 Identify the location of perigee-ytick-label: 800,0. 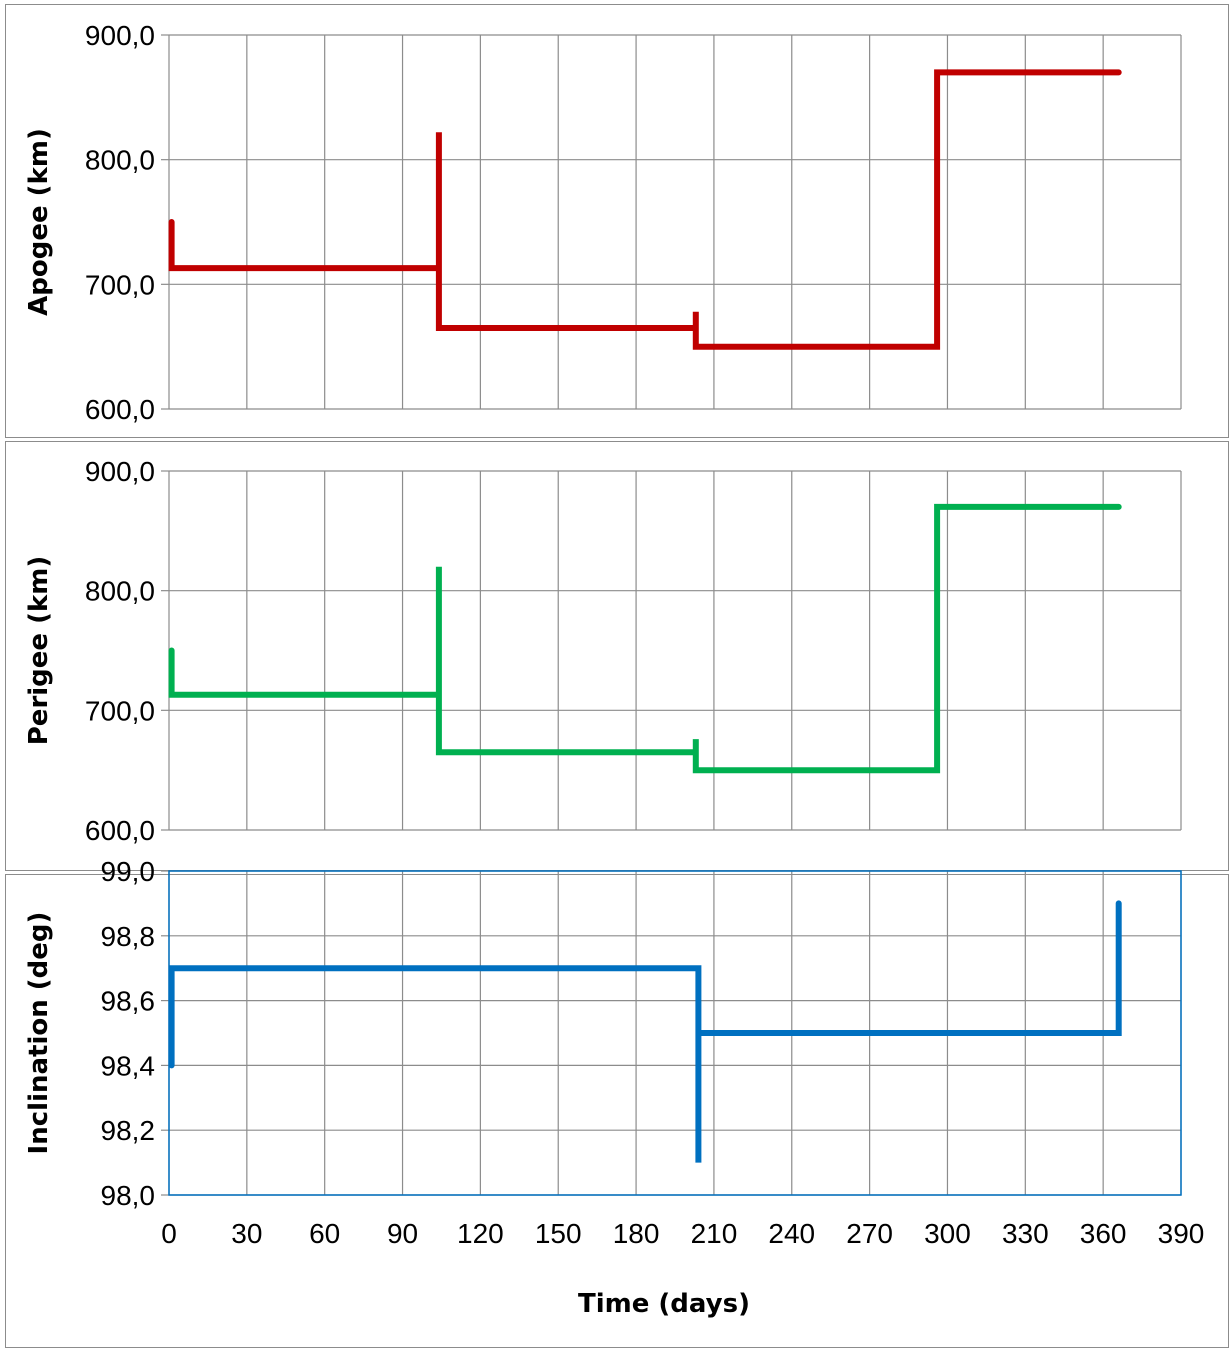
(120, 591).